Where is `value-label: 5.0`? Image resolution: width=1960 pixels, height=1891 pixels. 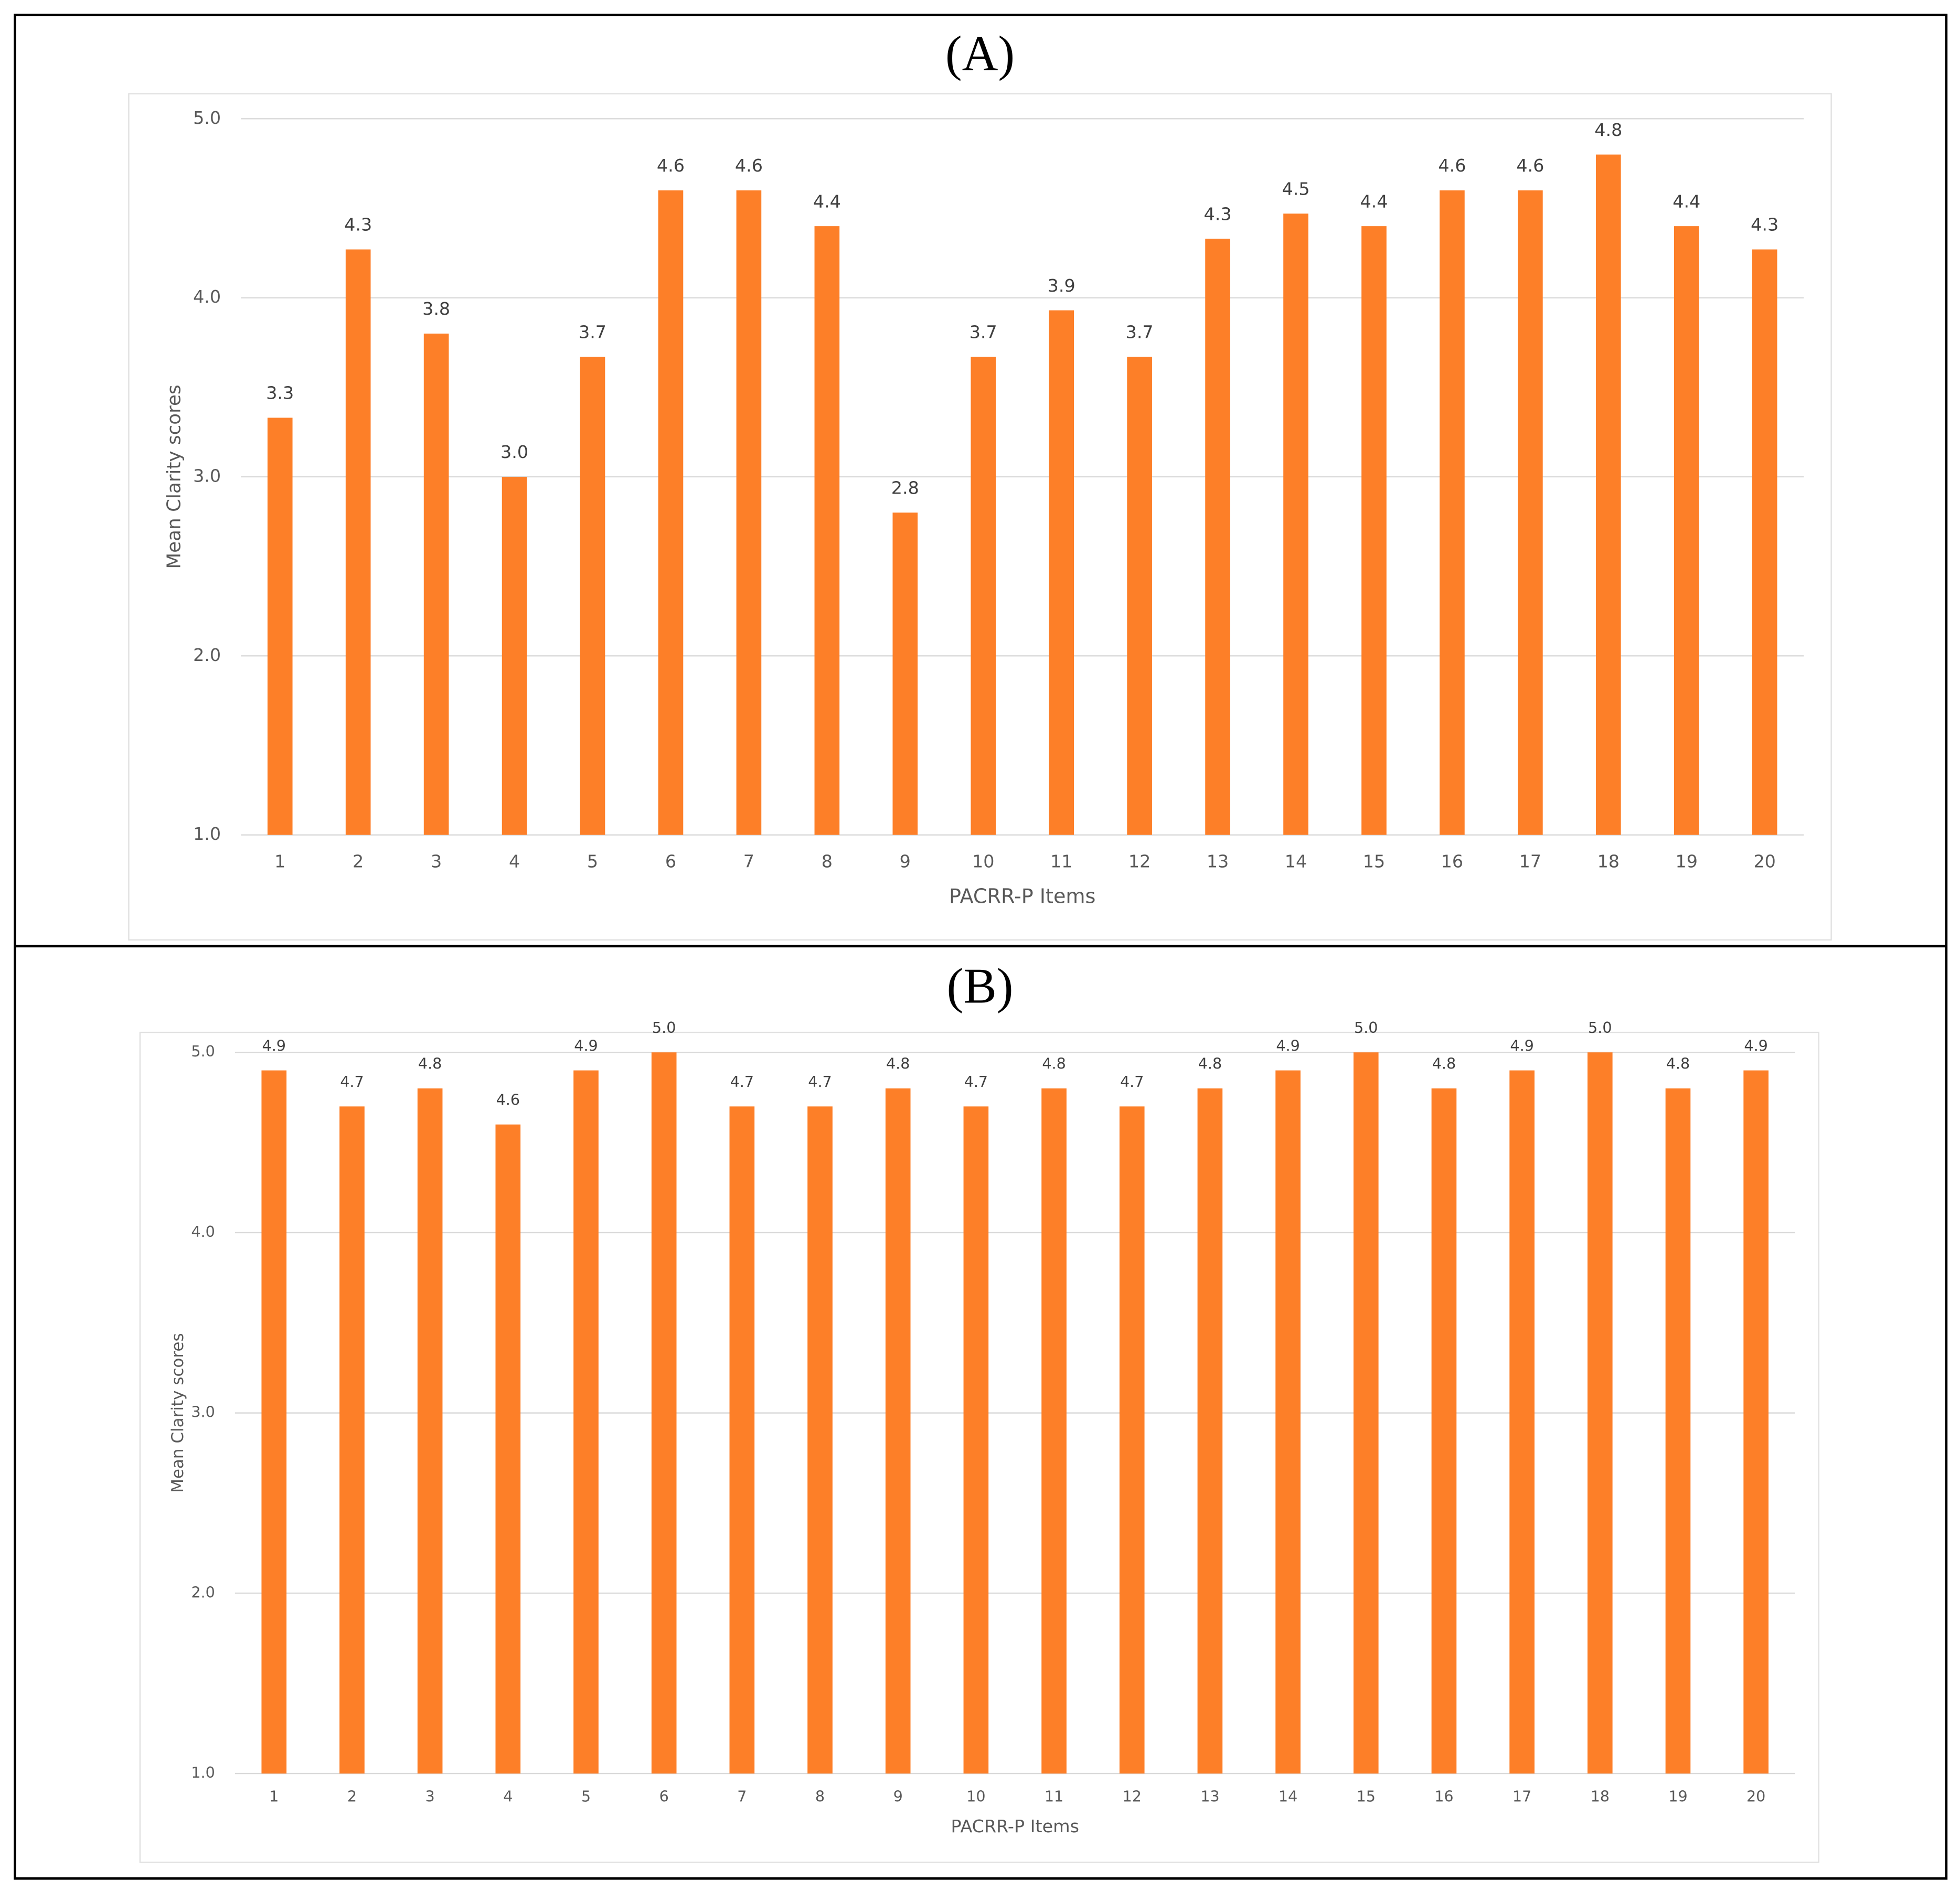
value-label: 5.0 is located at coordinates (1366, 1028).